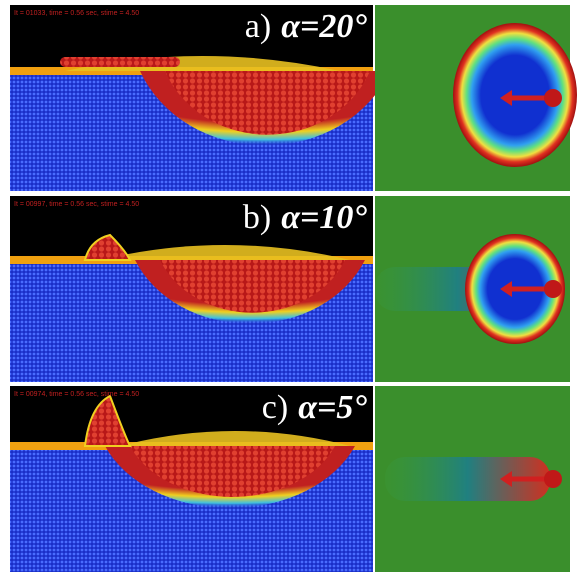  I want to click on angle-label: α=20°, so click(324, 26).